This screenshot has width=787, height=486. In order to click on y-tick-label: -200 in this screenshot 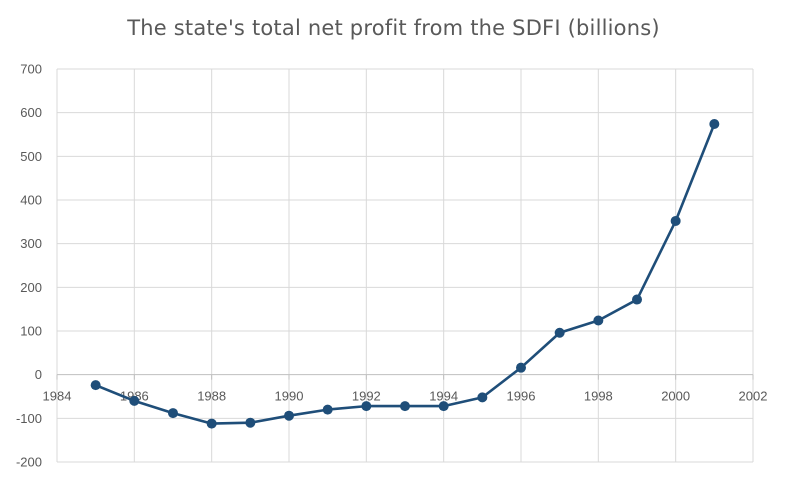, I will do `click(29, 462)`.